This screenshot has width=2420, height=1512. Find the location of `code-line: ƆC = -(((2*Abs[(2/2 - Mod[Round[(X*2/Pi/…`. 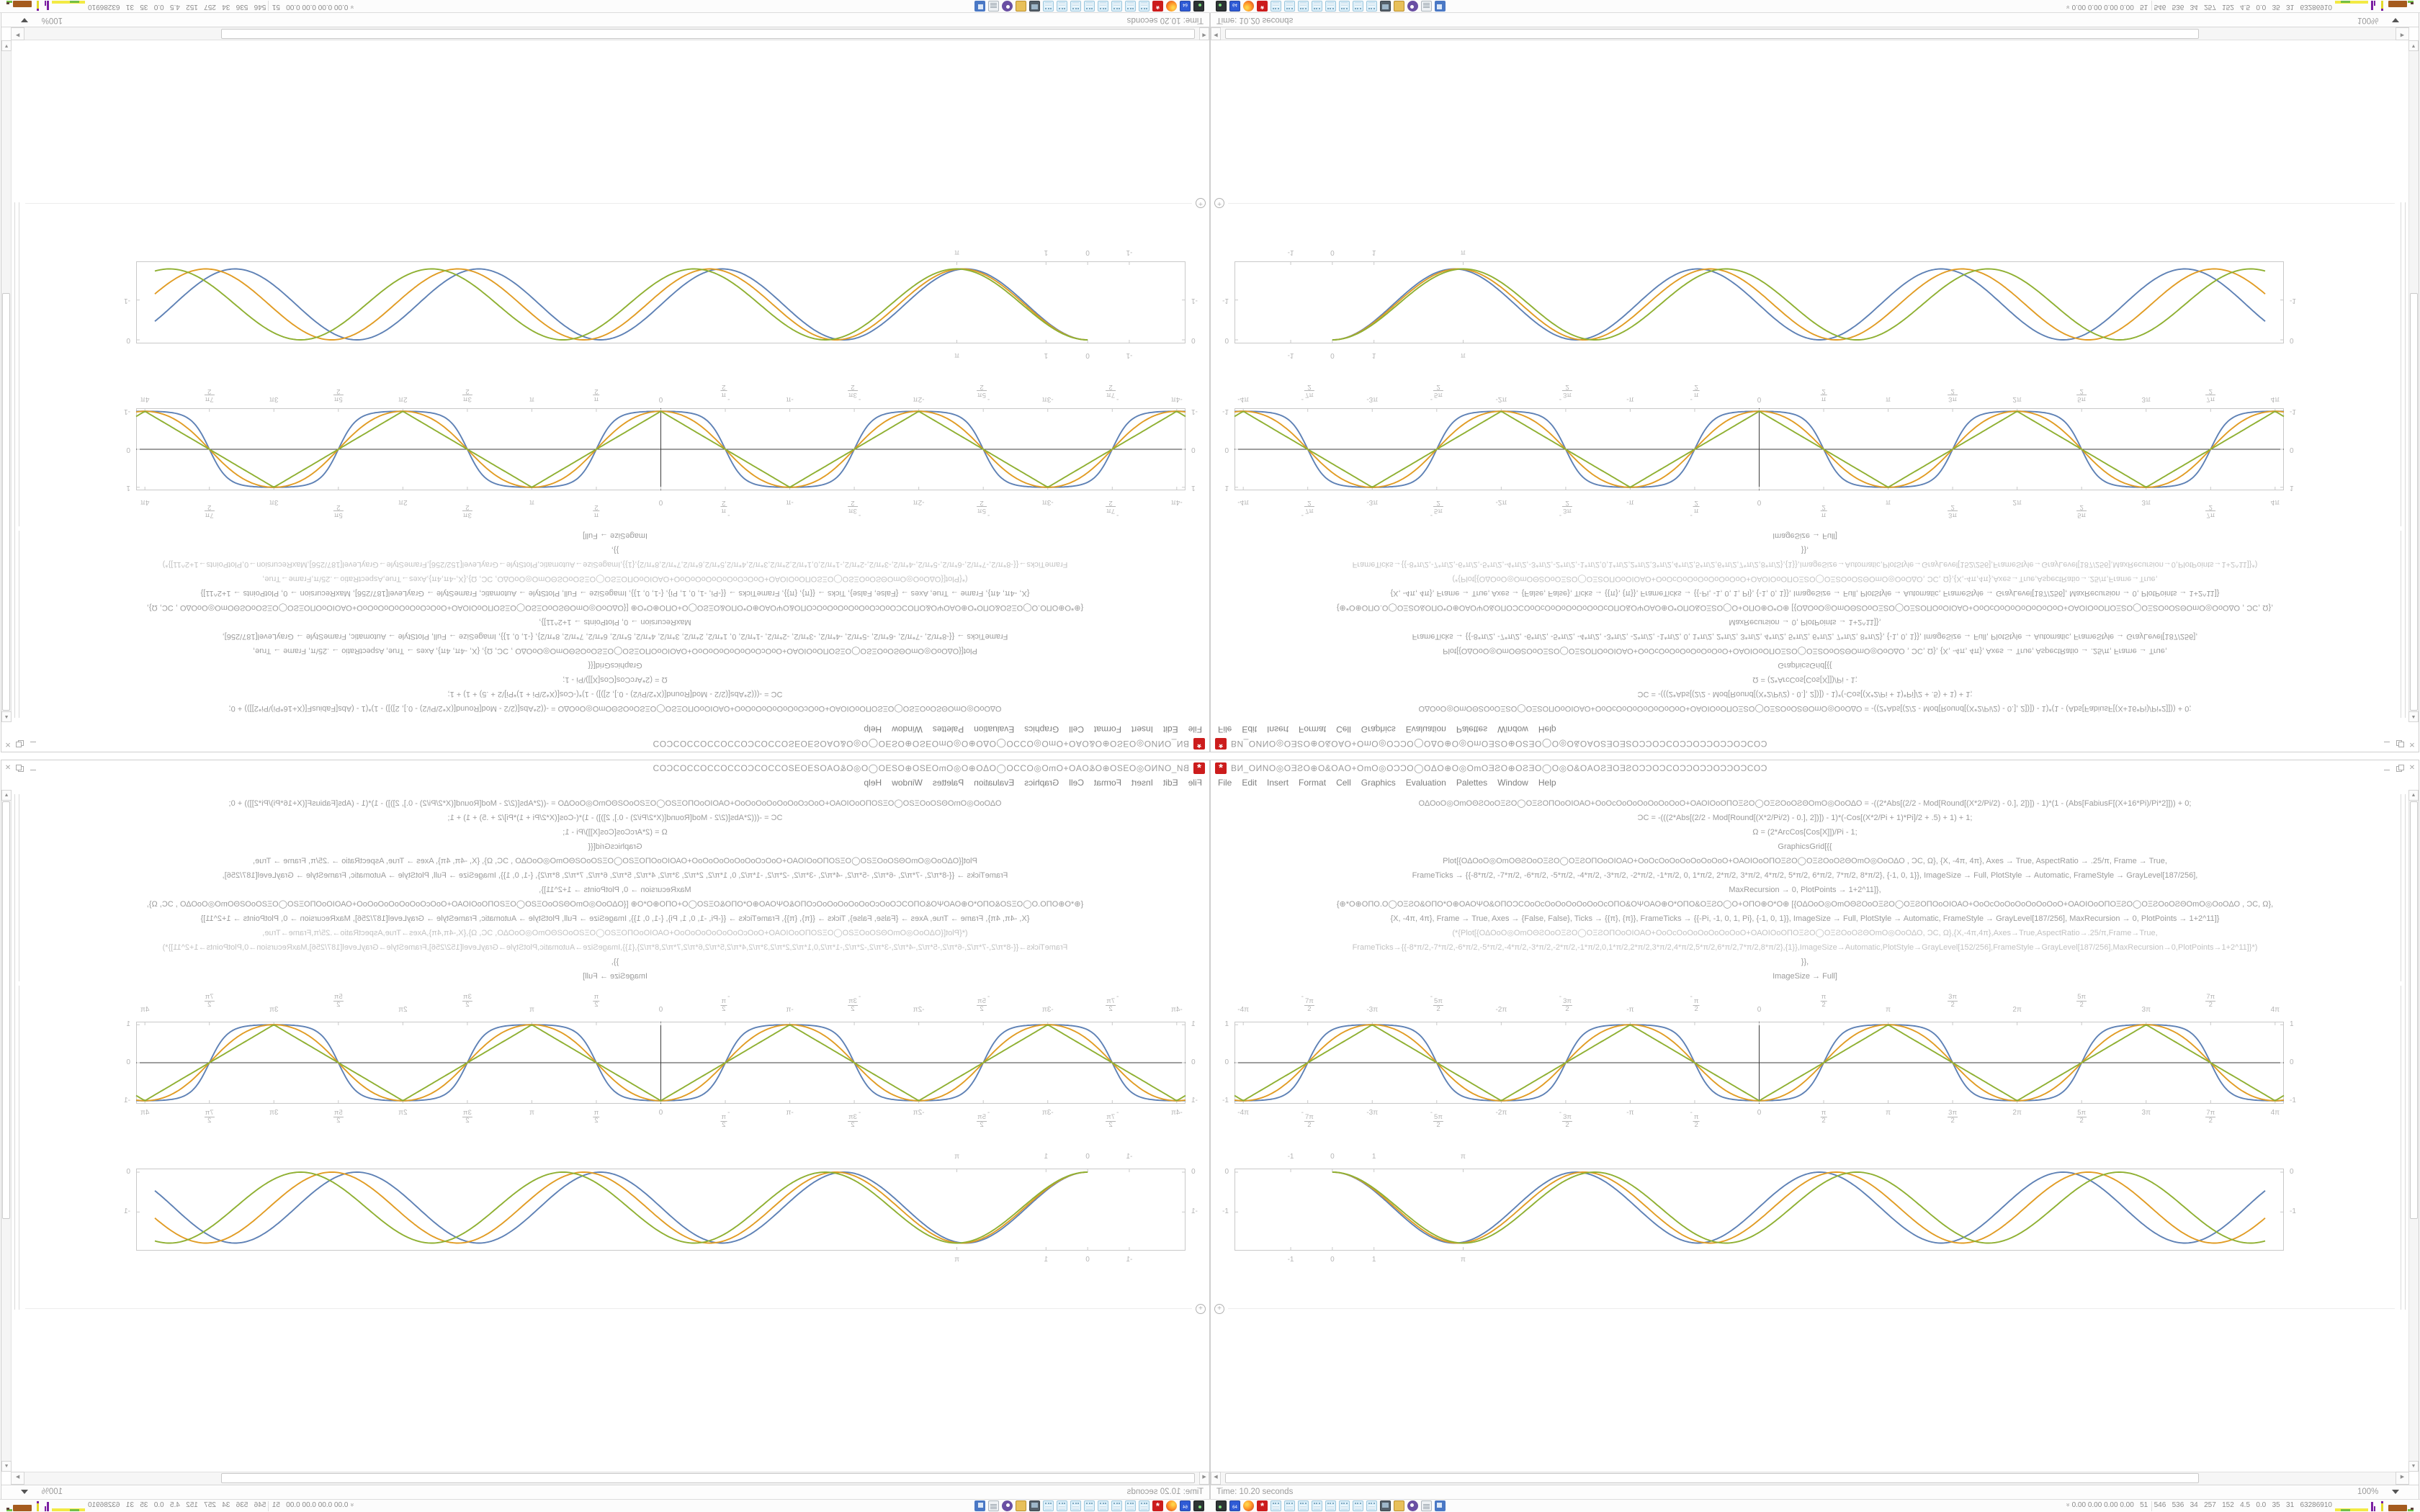

code-line: ƆC = -(((2*Abs[(2/2 - Mod[Round[(X*2/Pi/… is located at coordinates (1805, 694).